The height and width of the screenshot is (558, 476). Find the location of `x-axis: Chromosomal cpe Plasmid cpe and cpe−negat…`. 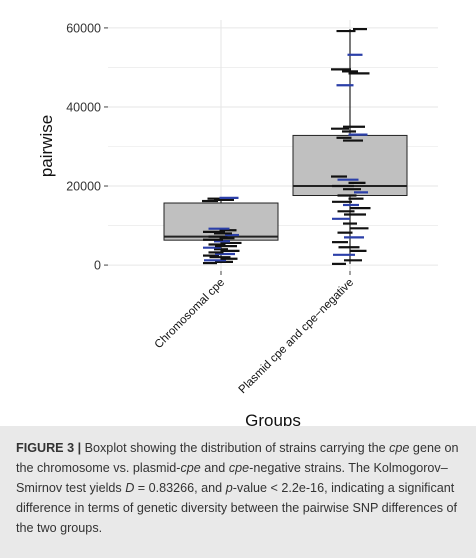

x-axis: Chromosomal cpe Plasmid cpe and cpe−negat… is located at coordinates (254, 333).